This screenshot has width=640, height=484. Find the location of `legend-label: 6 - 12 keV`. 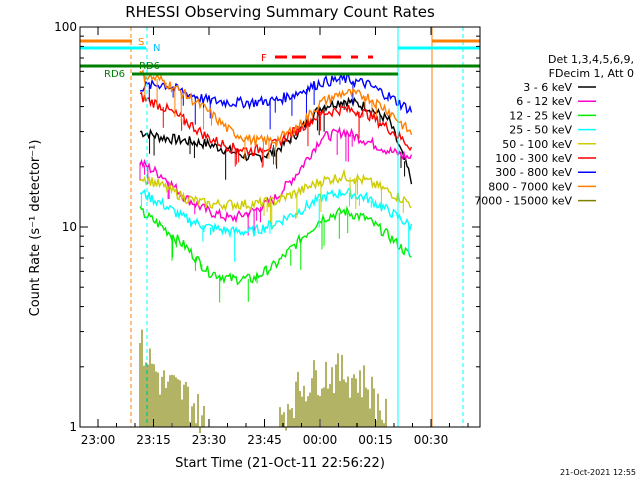

legend-label: 6 - 12 keV is located at coordinates (544, 101).